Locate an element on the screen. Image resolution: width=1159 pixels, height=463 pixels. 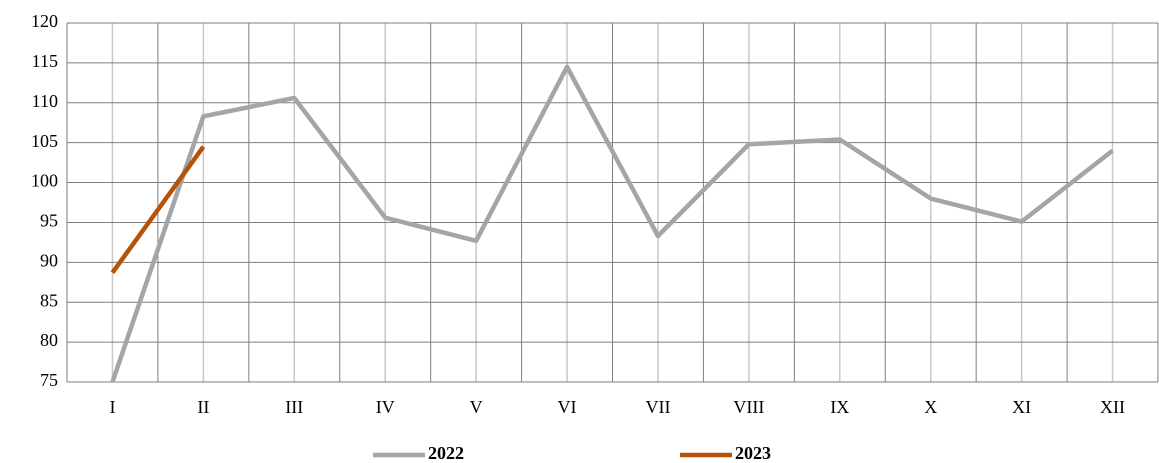
x-tick-label: XII is located at coordinates (1112, 407).